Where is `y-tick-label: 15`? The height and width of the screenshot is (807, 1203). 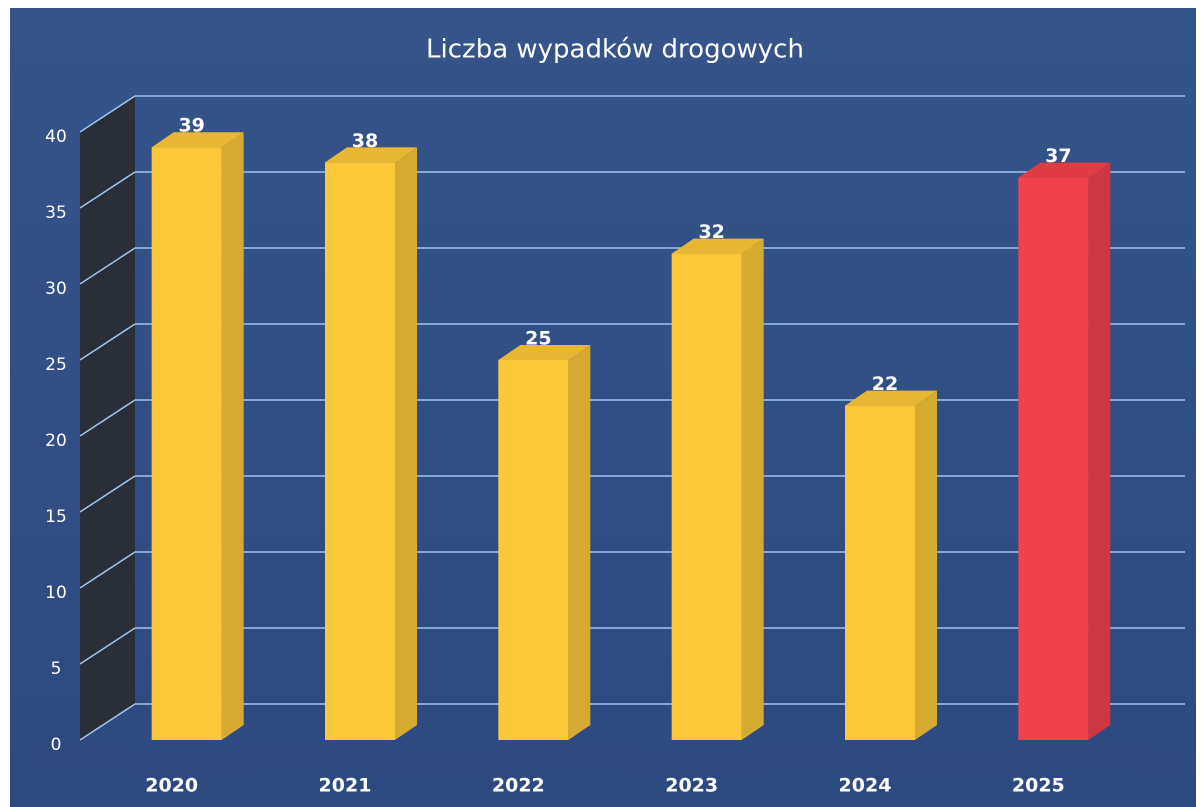
y-tick-label: 15 is located at coordinates (56, 517).